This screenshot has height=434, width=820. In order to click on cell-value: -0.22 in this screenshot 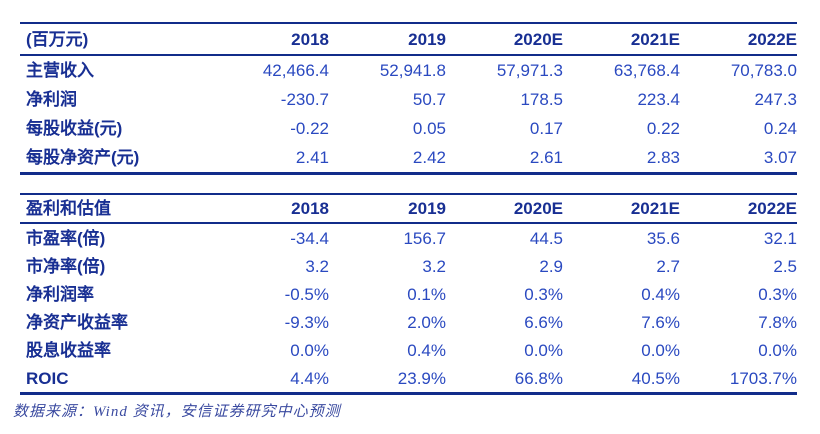, I will do `click(309, 128)`.